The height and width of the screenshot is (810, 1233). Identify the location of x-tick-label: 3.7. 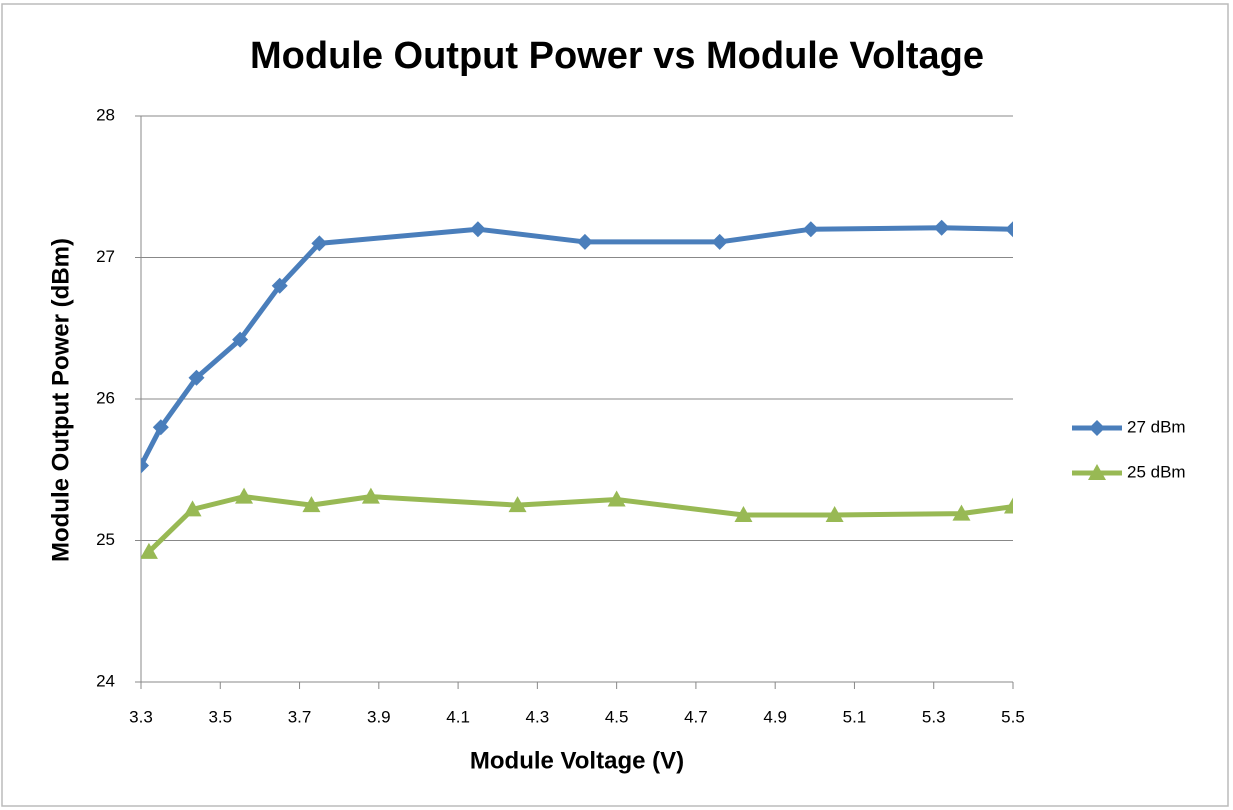
(300, 716).